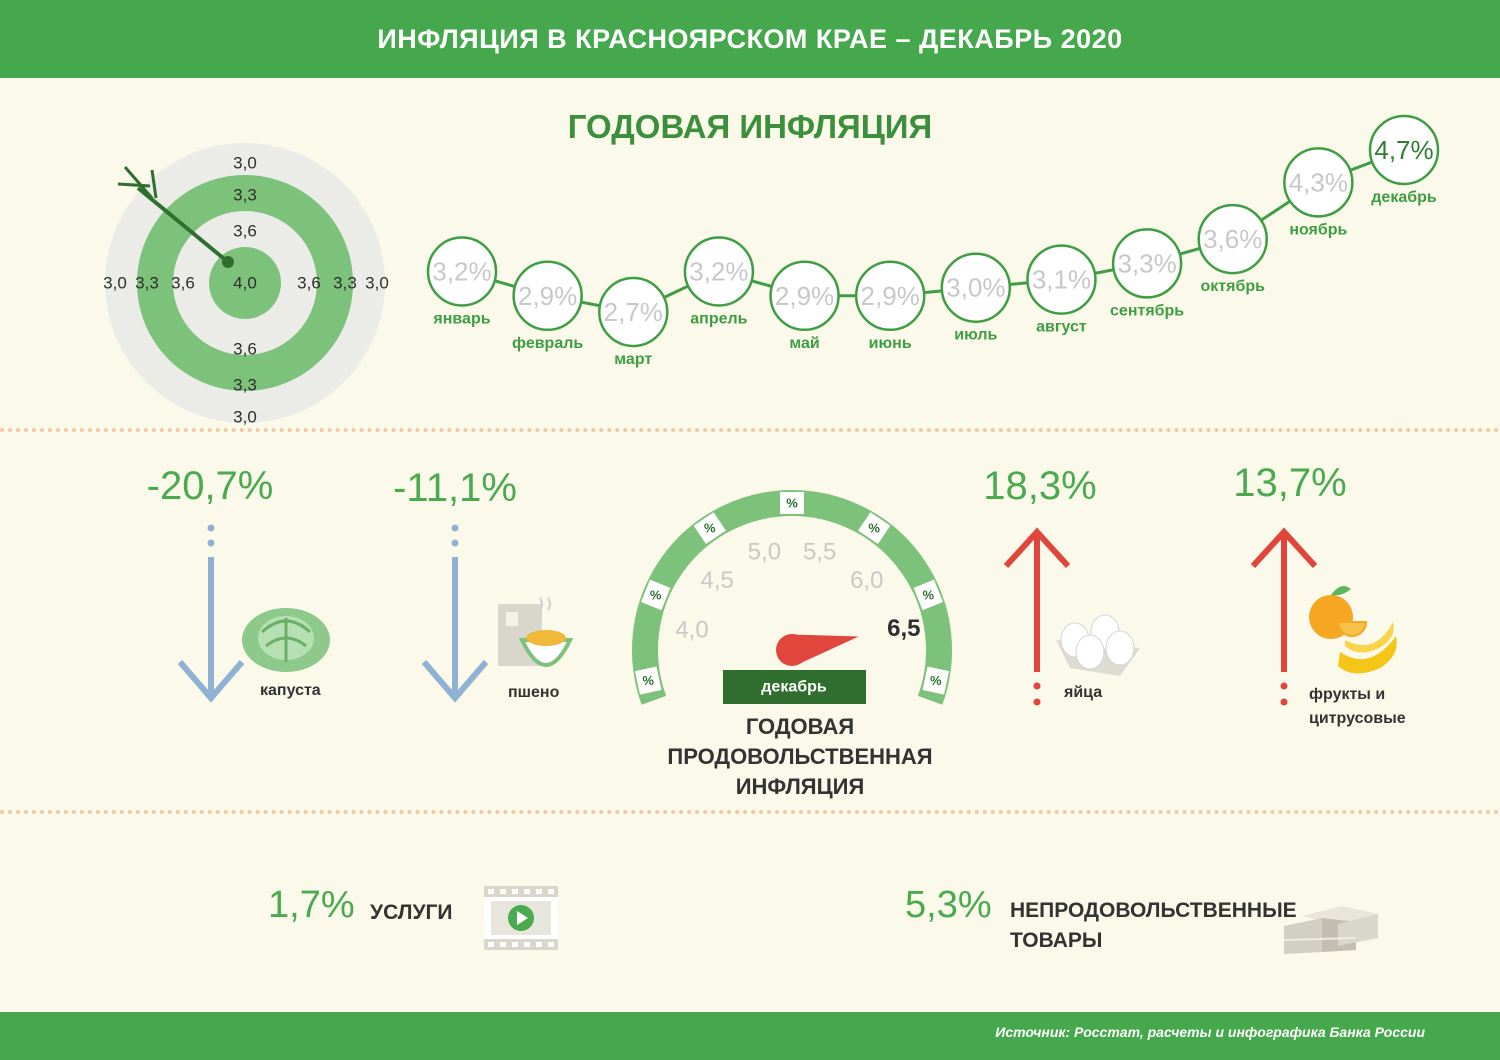 Image resolution: width=1500 pixels, height=1060 pixels. I want to click on data-label: 3,0%, so click(975, 288).